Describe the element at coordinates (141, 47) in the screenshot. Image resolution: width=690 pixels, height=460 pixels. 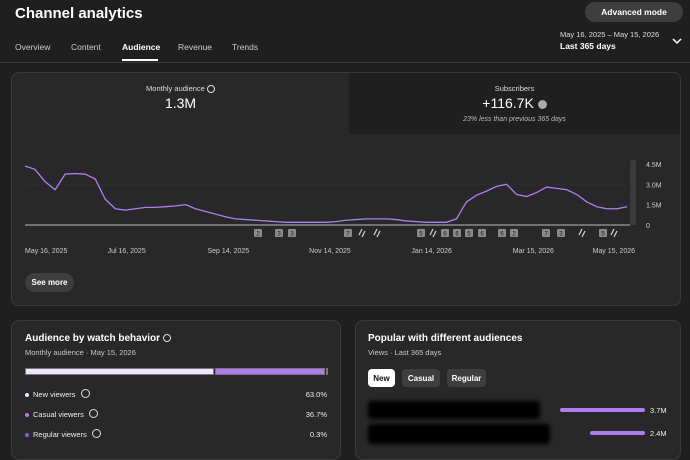
I see `tab: Audience` at that location.